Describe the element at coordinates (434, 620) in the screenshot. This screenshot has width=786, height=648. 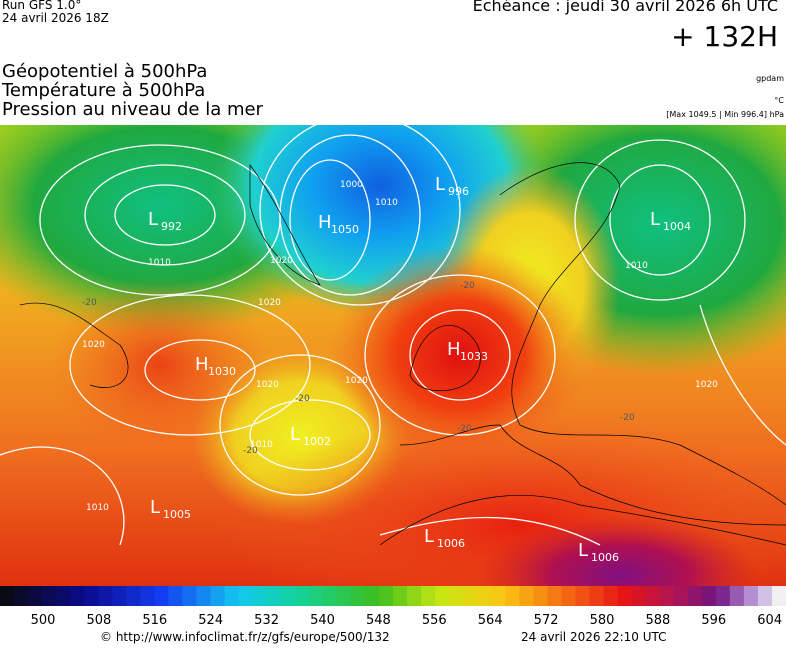
I see `colorbar-label: 556` at that location.